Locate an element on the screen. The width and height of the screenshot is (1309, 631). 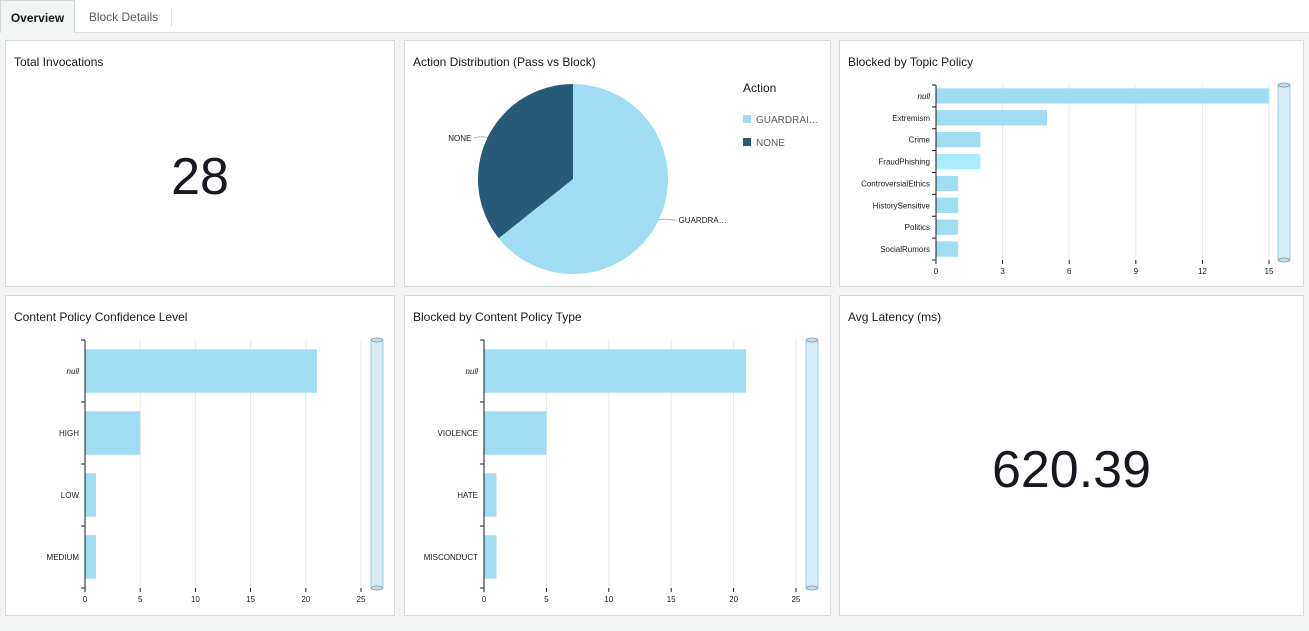
category-label: ControversialEthics is located at coordinates (895, 183).